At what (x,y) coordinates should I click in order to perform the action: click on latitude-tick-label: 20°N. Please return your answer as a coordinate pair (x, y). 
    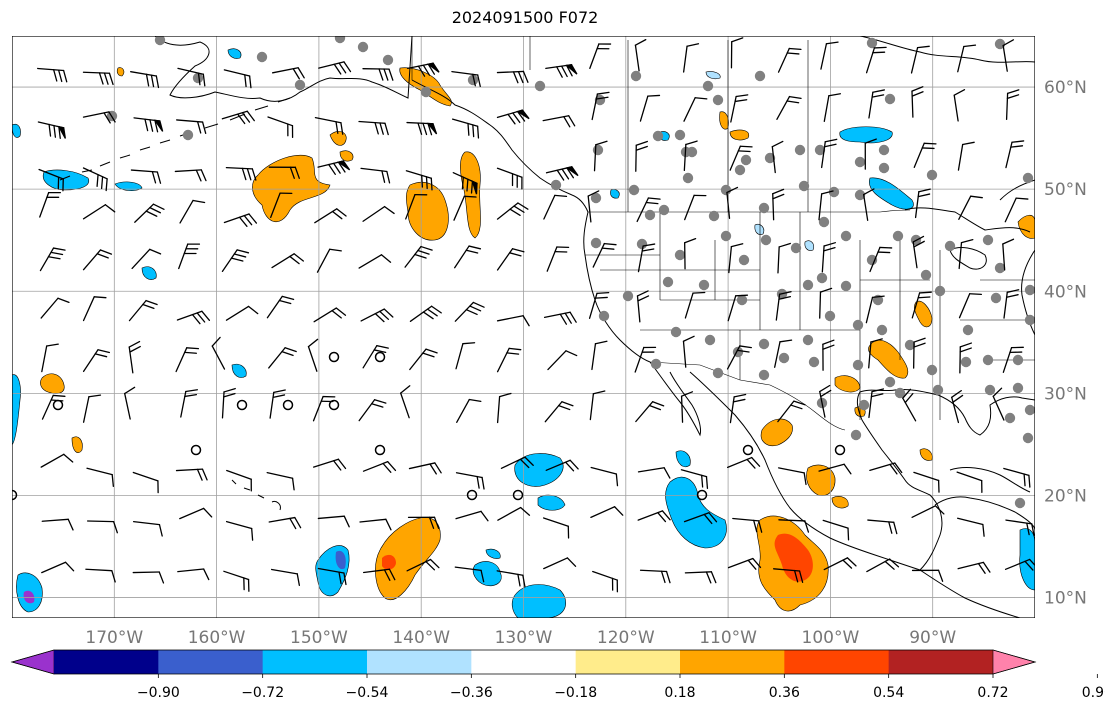
    Looking at the image, I should click on (1065, 496).